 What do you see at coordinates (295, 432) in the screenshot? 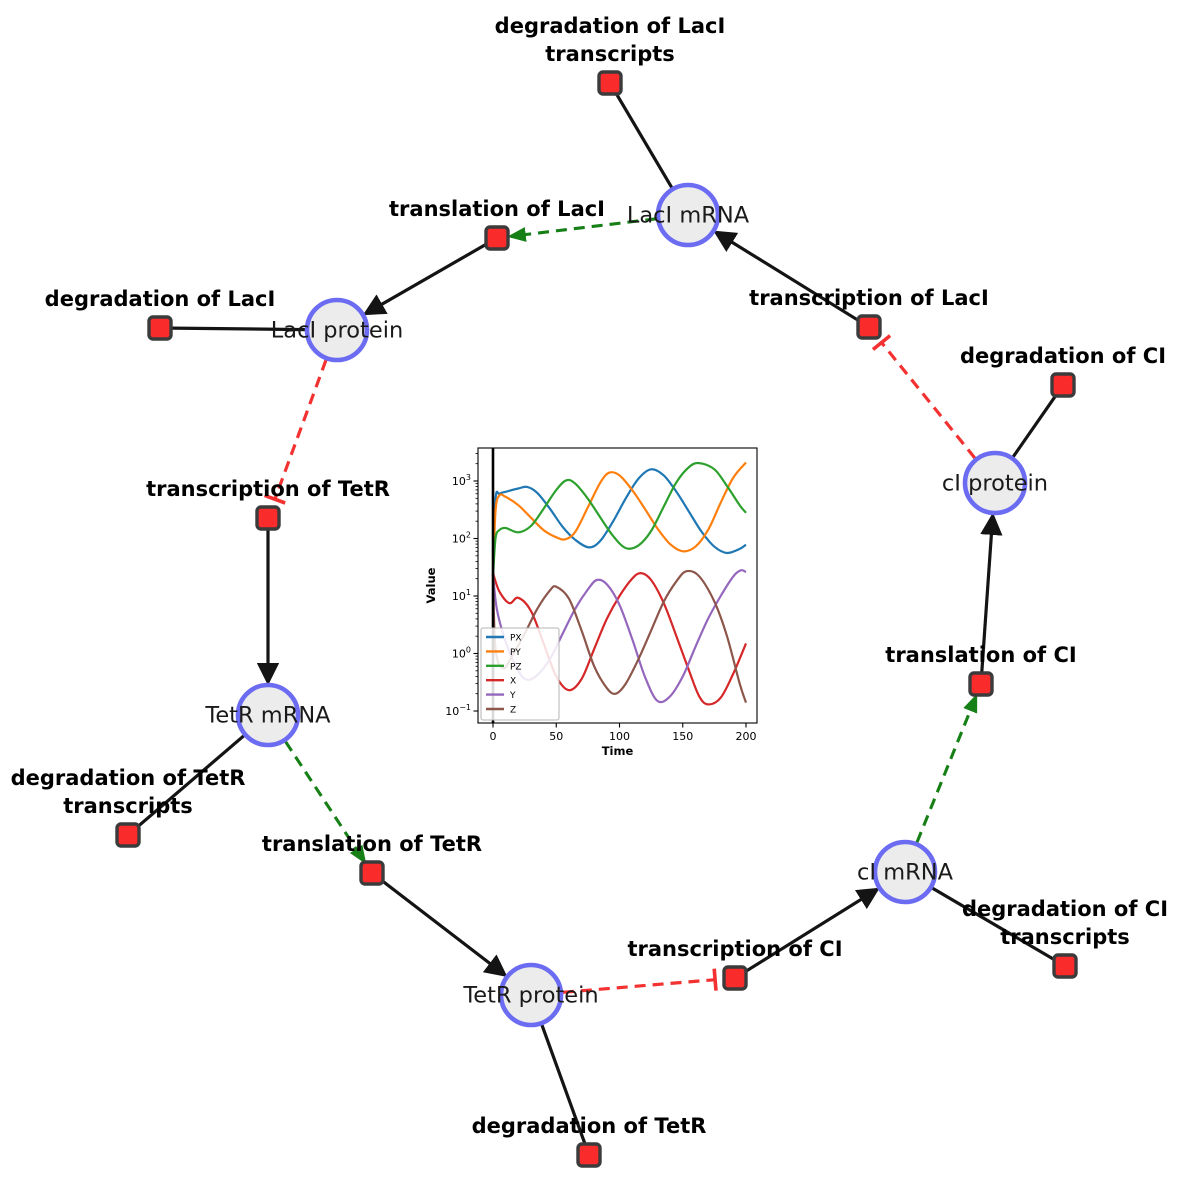
I see `edge-inhibition-laci-protein-to-transcription-of-tetr` at bounding box center [295, 432].